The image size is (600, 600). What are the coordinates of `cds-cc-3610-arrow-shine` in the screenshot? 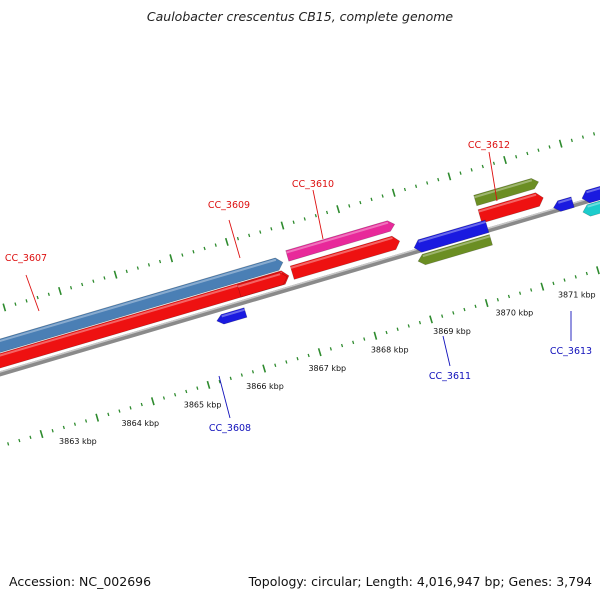 It's located at (341, 253).